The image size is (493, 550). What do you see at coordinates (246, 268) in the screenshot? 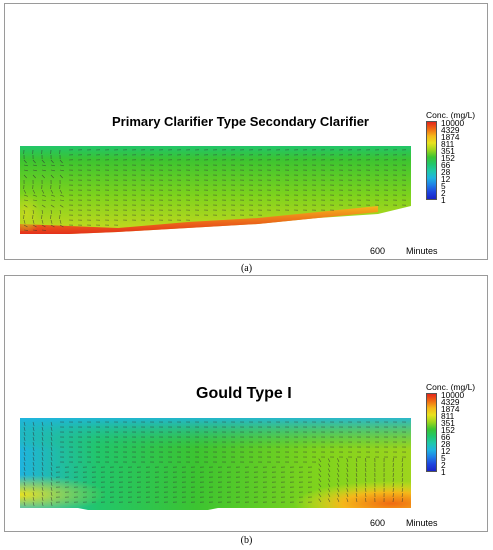
I see `panel-a-caption: (a)` at bounding box center [246, 268].